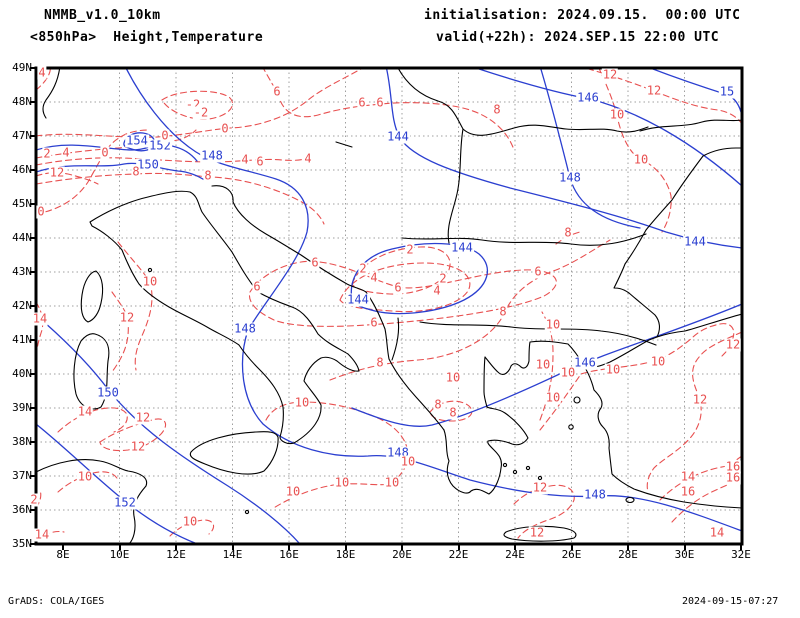 Image resolution: width=800 pixels, height=618 pixels. What do you see at coordinates (582, 15) in the screenshot?
I see `init-time: initialisation: 2024.09.15. 00:00 UTC` at bounding box center [582, 15].